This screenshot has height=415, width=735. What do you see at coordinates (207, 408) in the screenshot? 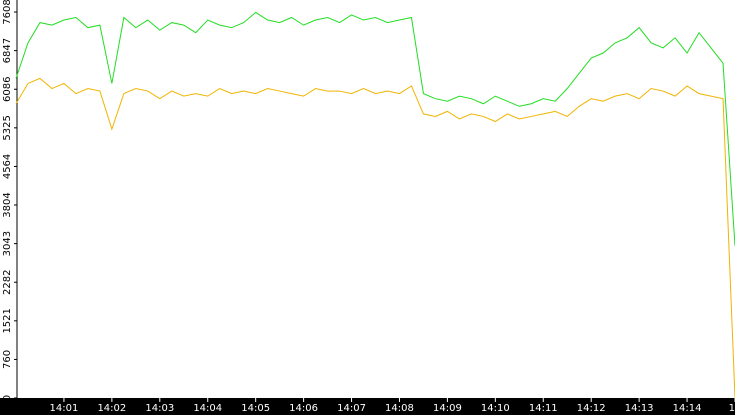
I see `x-tick-label: 14:04` at bounding box center [207, 408].